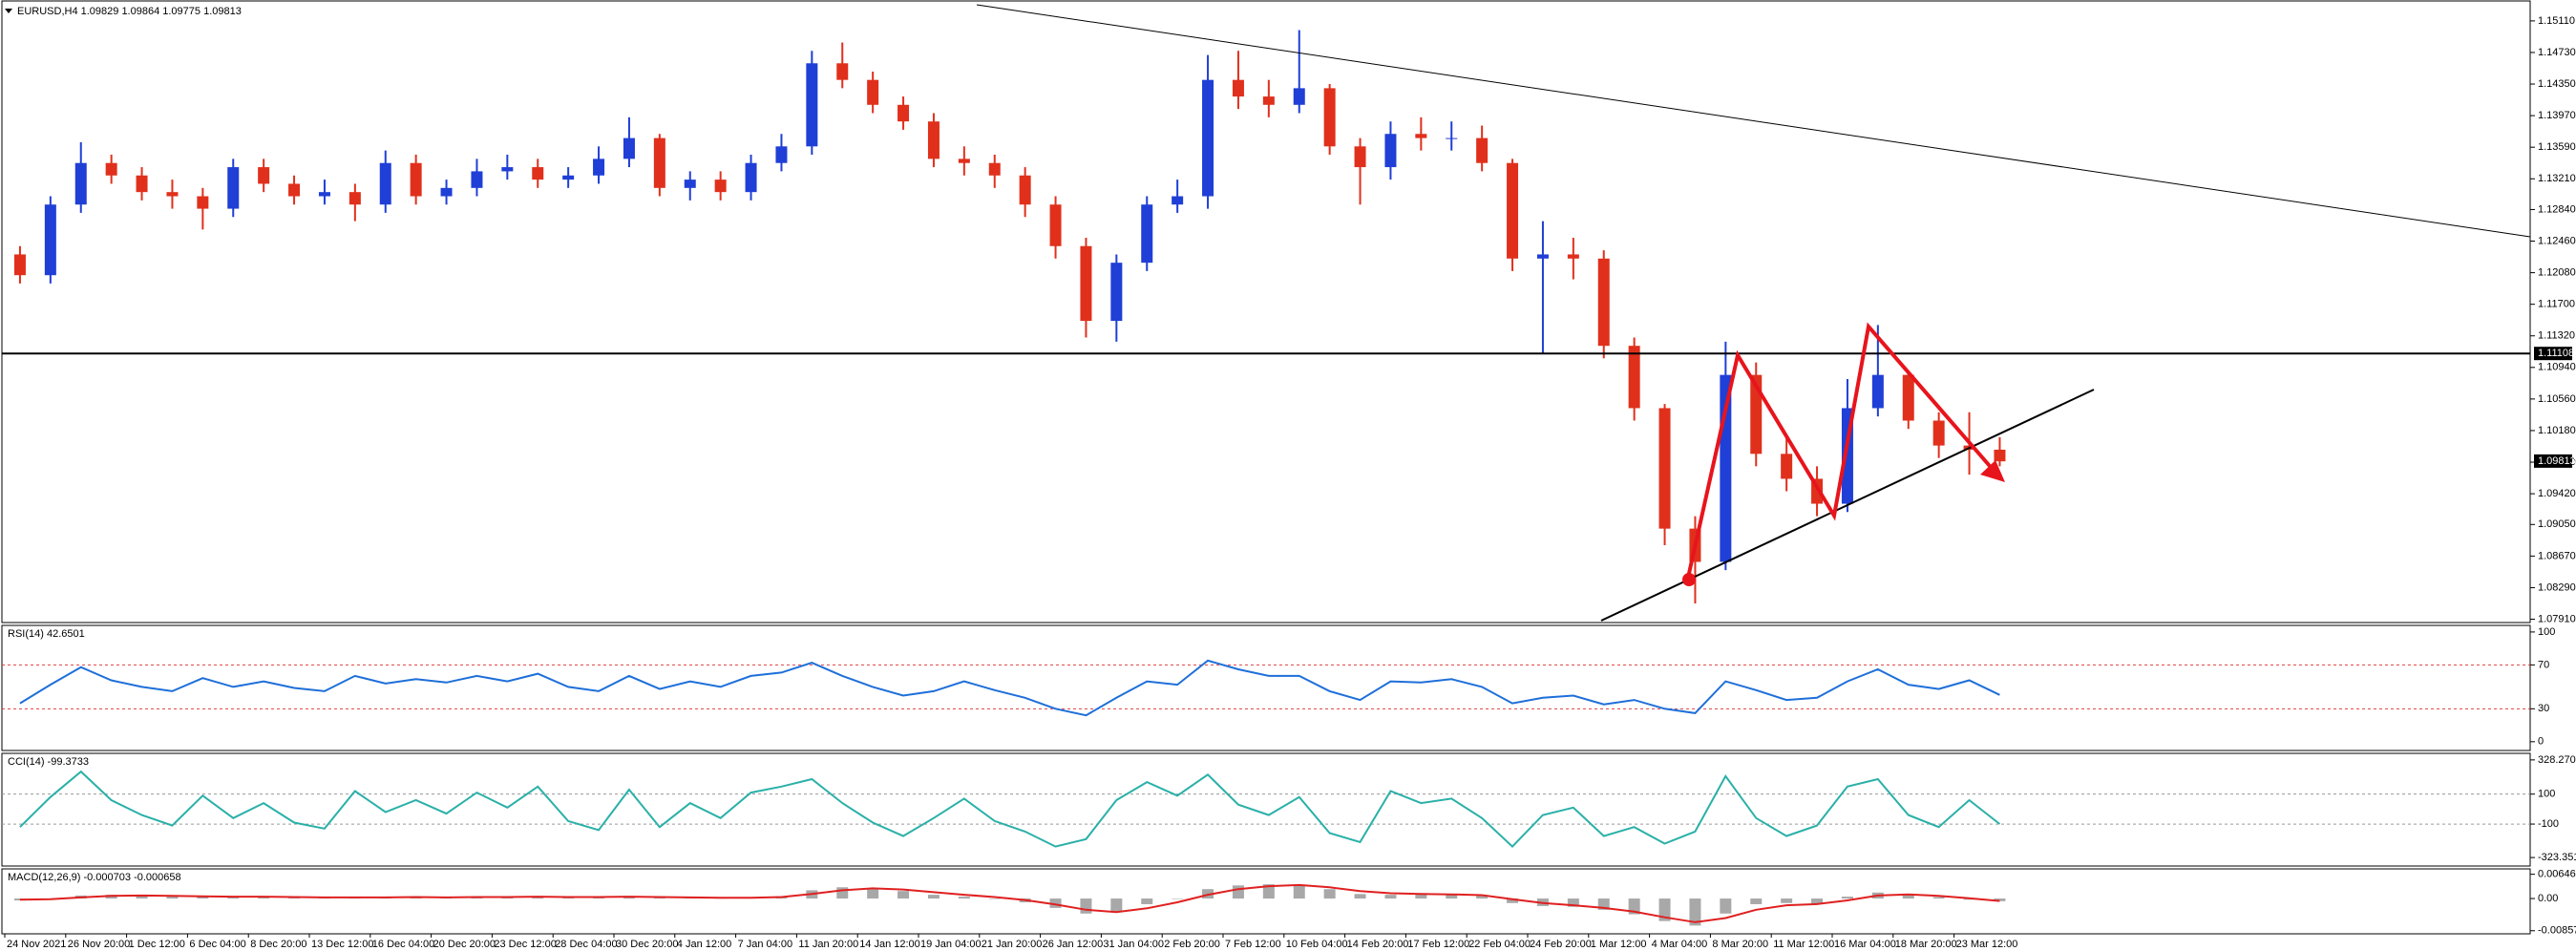 The image size is (2576, 951). Describe the element at coordinates (2556, 21) in the screenshot. I see `y-tick-label: 1.15110` at that location.